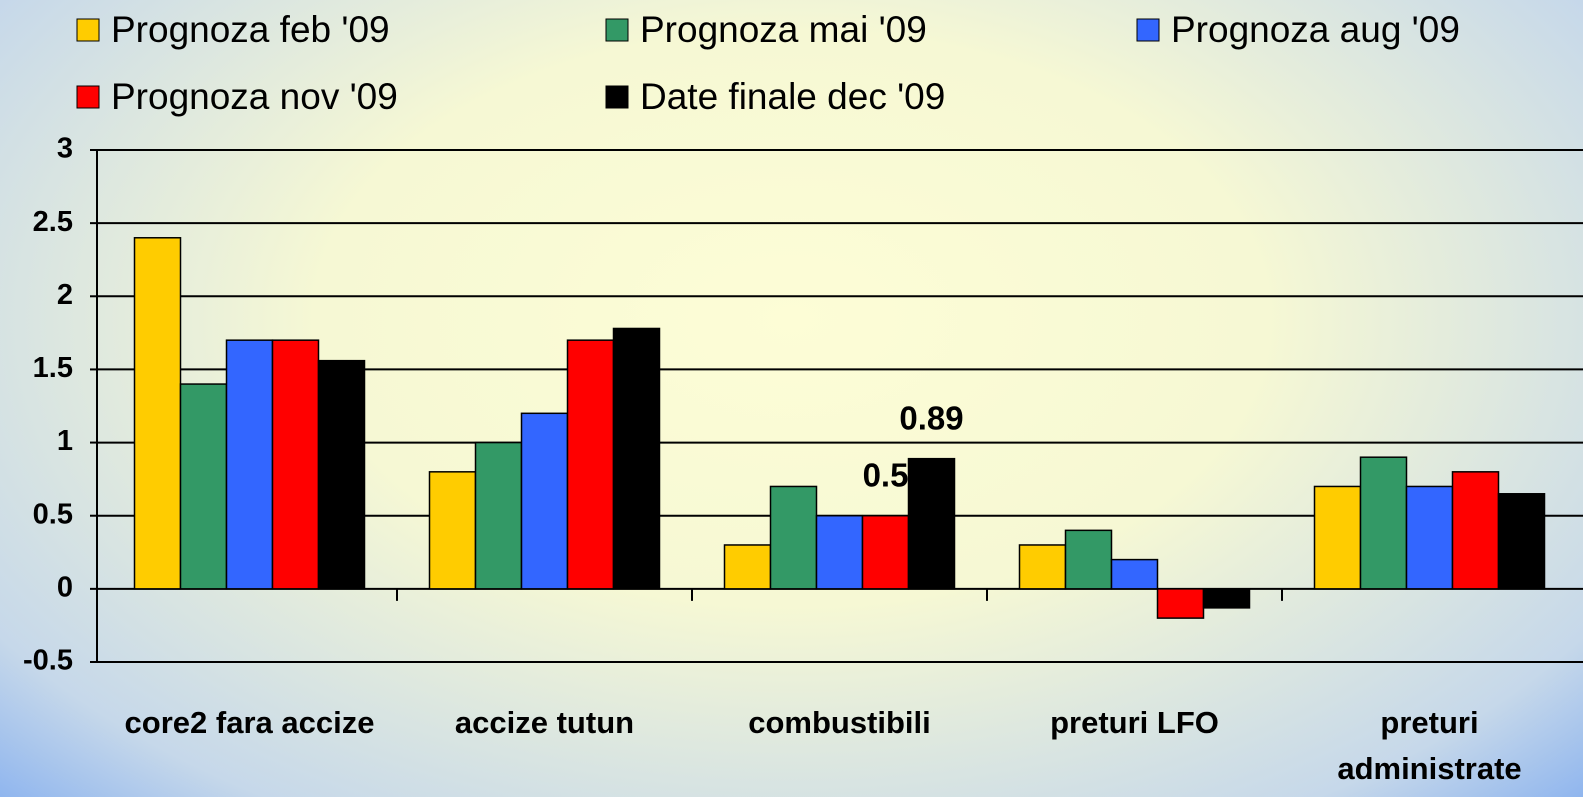 The image size is (1583, 797). Describe the element at coordinates (1315, 29) in the screenshot. I see `legend-label: Prognoza aug '09` at that location.